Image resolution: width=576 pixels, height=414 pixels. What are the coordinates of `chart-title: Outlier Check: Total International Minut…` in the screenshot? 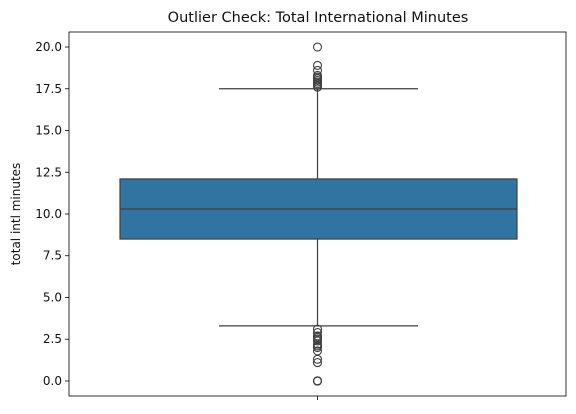 It's located at (318, 18).